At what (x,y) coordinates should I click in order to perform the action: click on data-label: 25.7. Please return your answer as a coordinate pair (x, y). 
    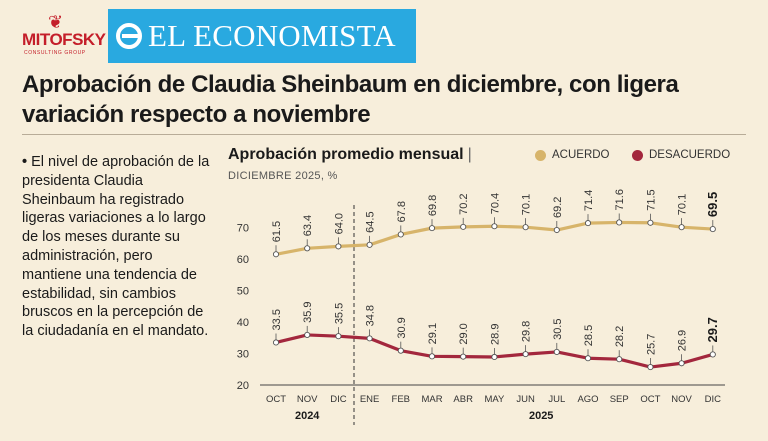
    Looking at the image, I should click on (651, 344).